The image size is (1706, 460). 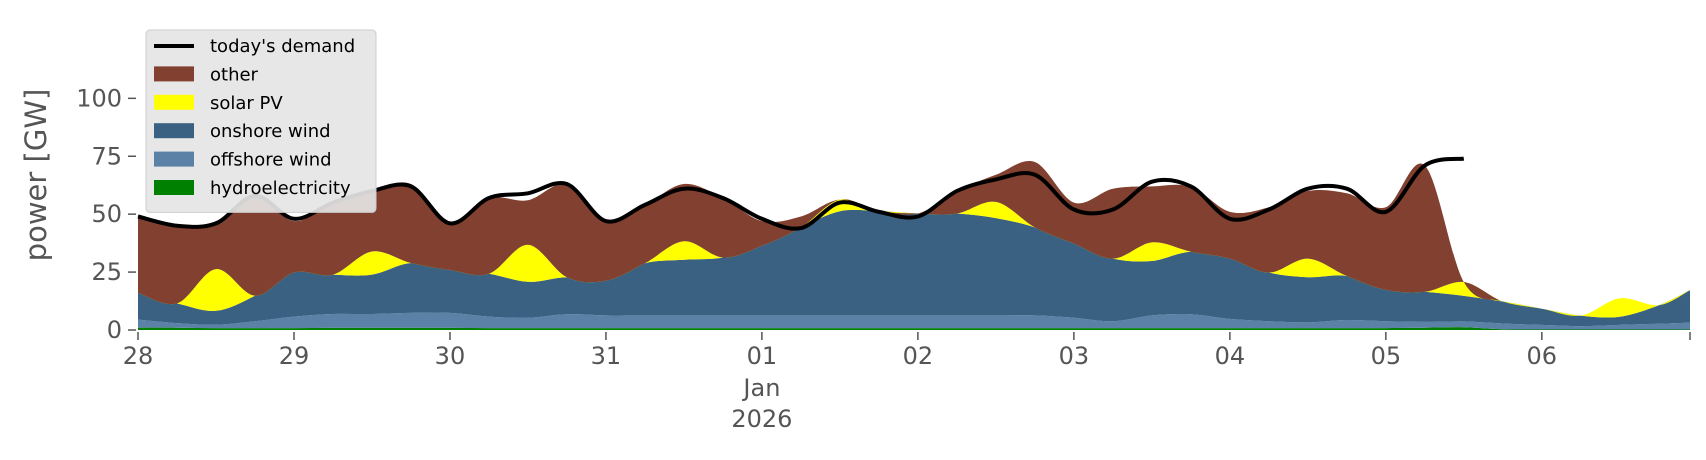 What do you see at coordinates (1230, 356) in the screenshot?
I see `x-tick-label-04: 04` at bounding box center [1230, 356].